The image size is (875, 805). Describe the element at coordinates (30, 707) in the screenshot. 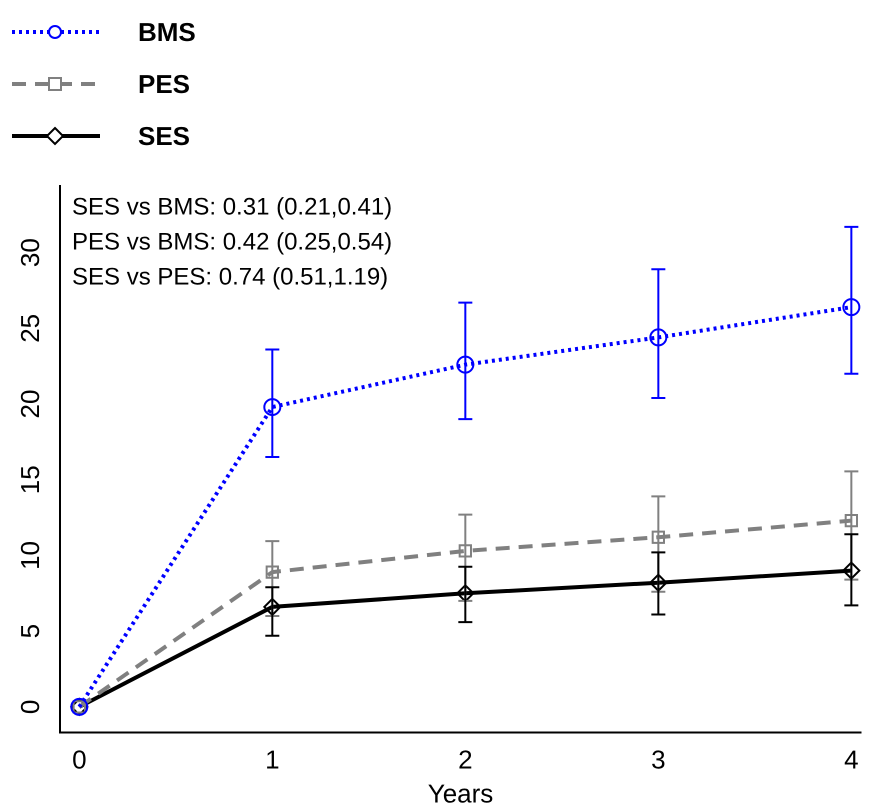

I see `y-tick-label: 0` at that location.